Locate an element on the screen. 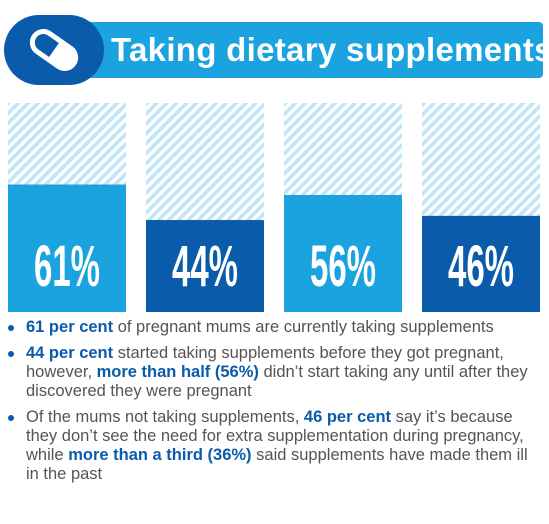  highlight-text: more than half (56%) is located at coordinates (177, 372).